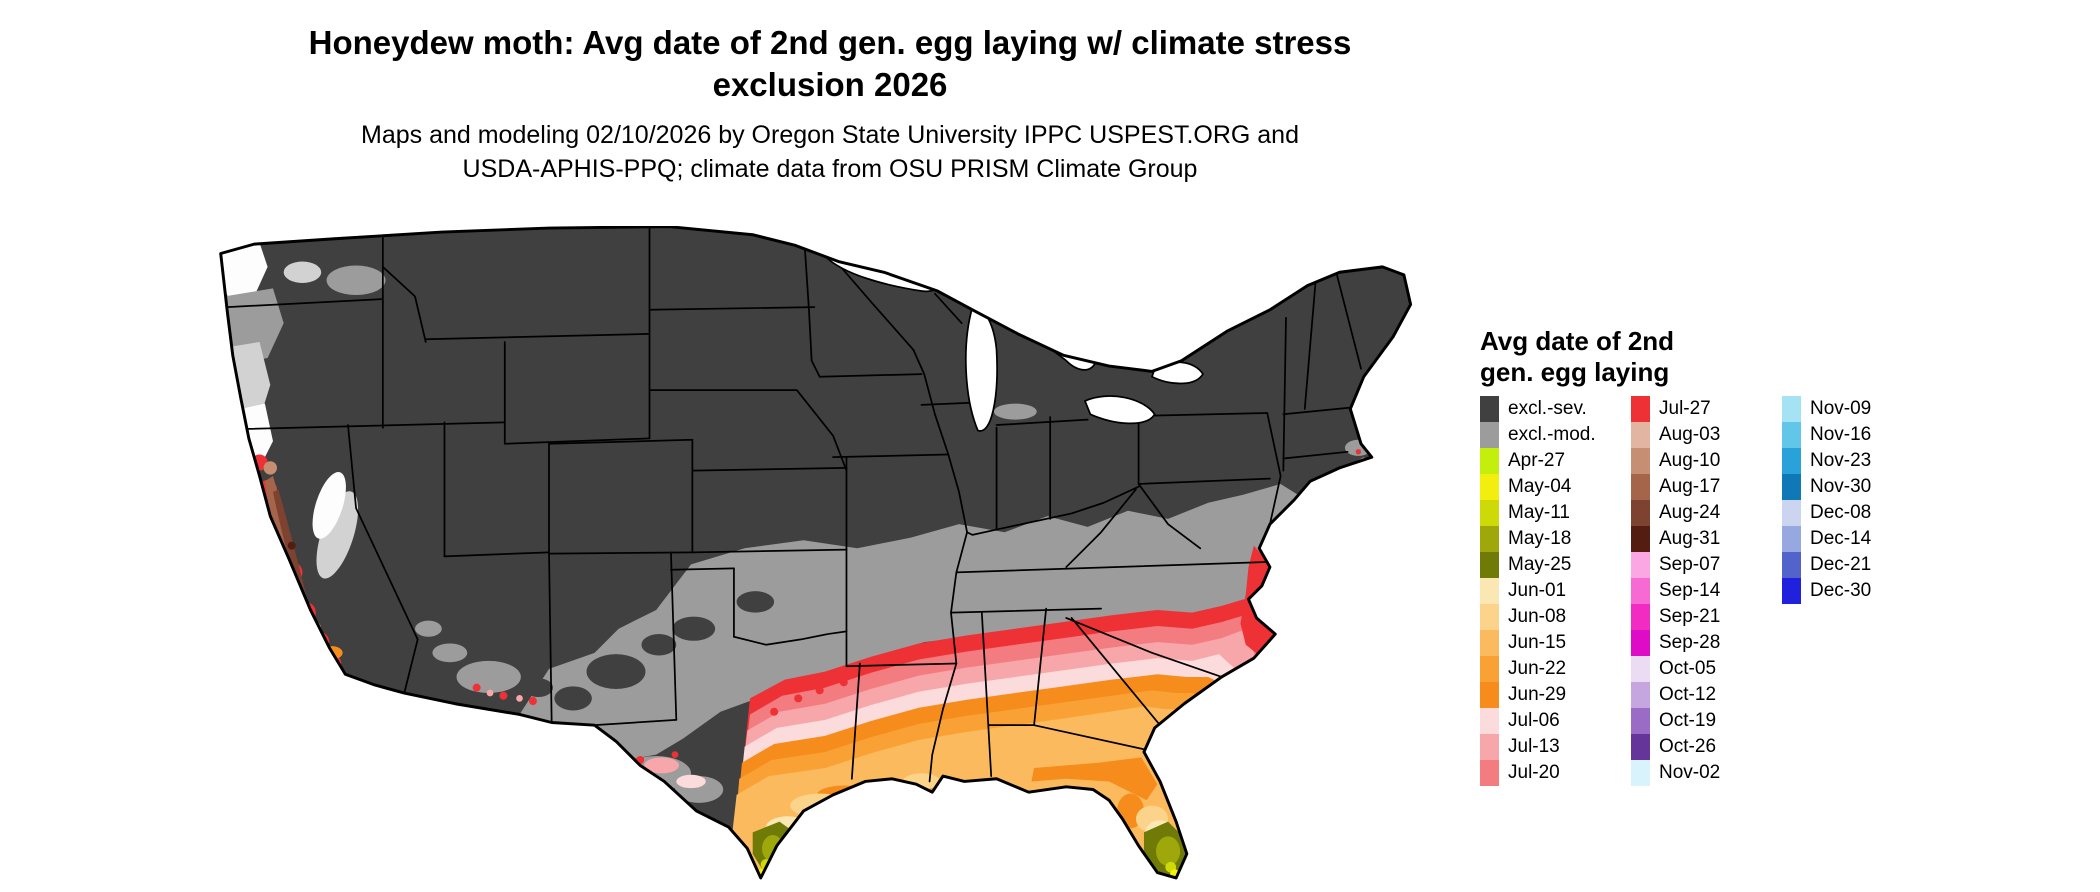  I want to click on legend-item: Sep-21, so click(1706, 617).